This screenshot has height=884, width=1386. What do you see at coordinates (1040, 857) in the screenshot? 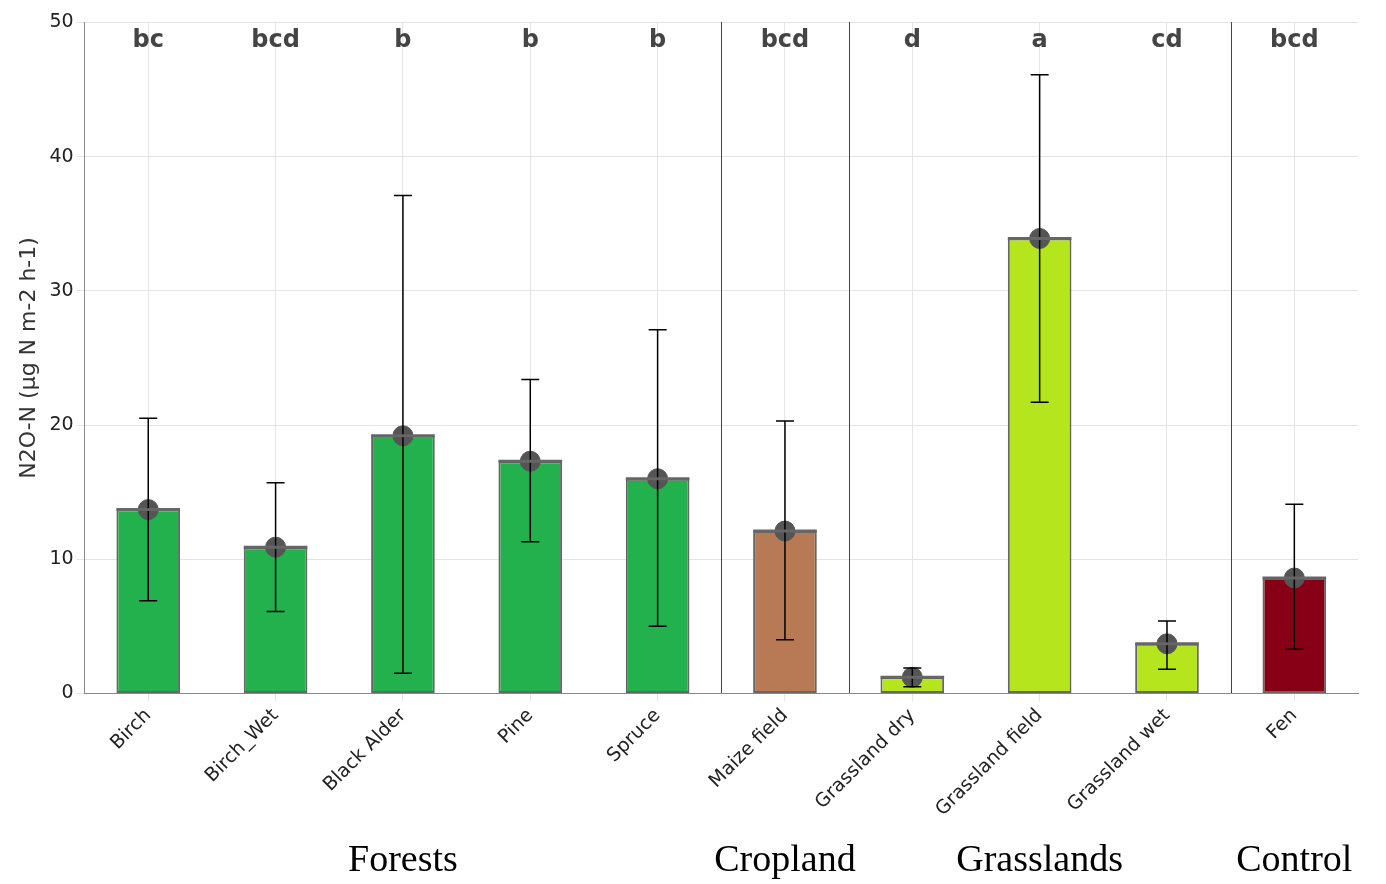
I see `text: Grasslands` at bounding box center [1040, 857].